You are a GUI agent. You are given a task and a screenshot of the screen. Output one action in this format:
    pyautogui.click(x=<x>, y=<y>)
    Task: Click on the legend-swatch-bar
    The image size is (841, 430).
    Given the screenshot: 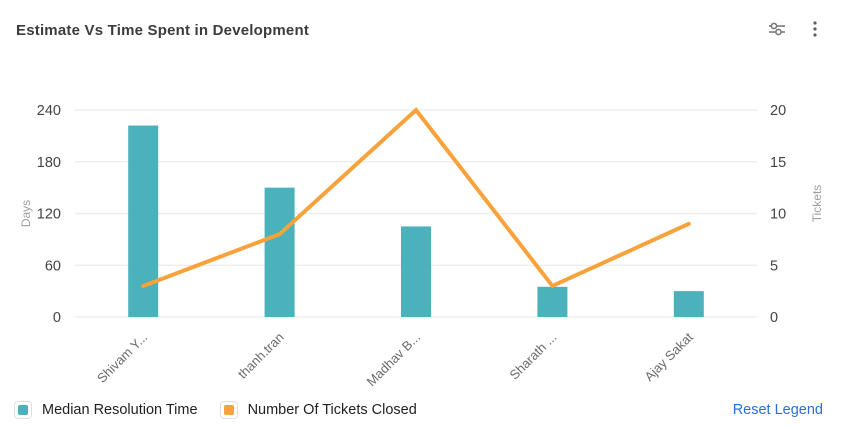 What is the action you would take?
    pyautogui.click(x=23, y=410)
    